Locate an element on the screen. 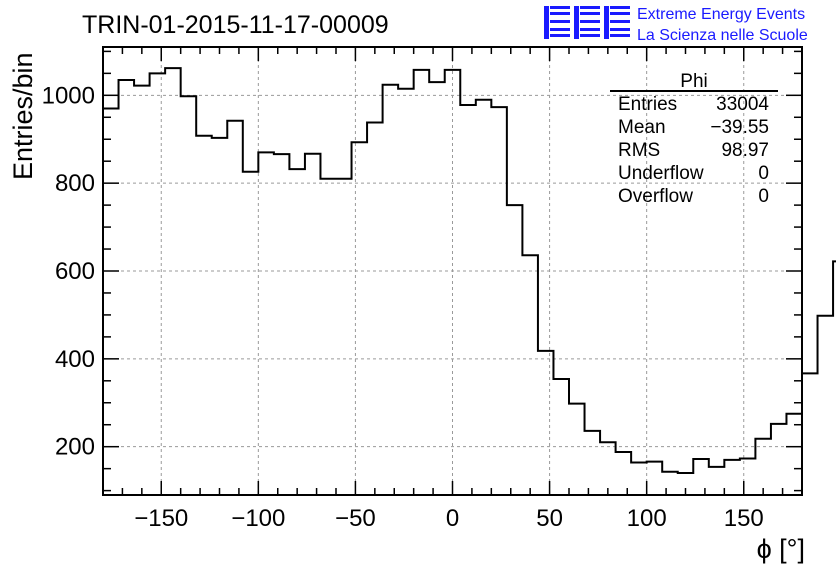 The image size is (836, 572). x-tick-label: −150 is located at coordinates (161, 518).